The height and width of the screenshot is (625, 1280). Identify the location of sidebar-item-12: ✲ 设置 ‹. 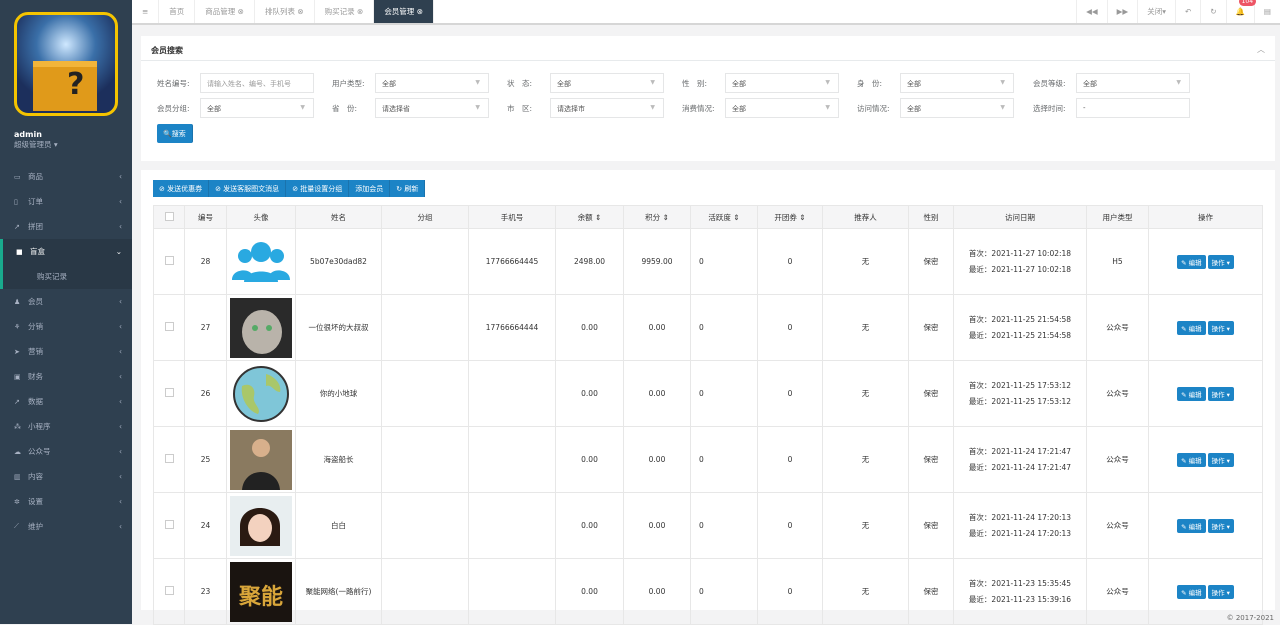
(66, 501).